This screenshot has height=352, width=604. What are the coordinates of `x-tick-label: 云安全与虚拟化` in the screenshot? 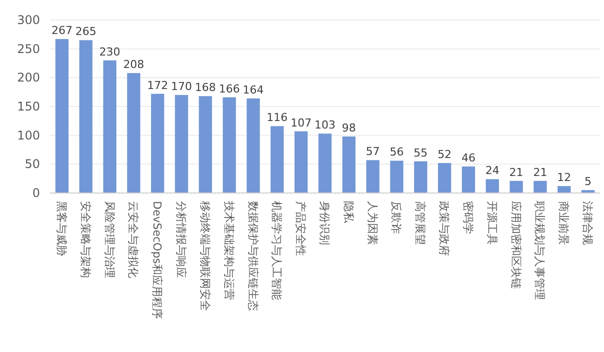 It's located at (133, 239).